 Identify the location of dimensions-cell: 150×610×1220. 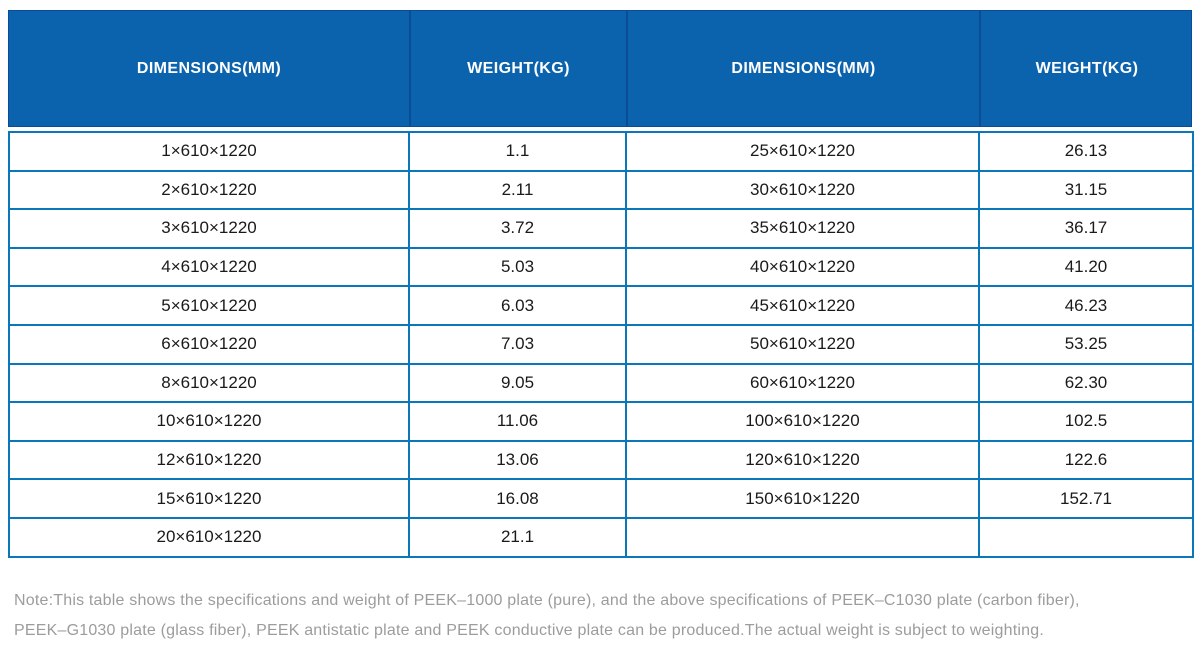
(802, 498).